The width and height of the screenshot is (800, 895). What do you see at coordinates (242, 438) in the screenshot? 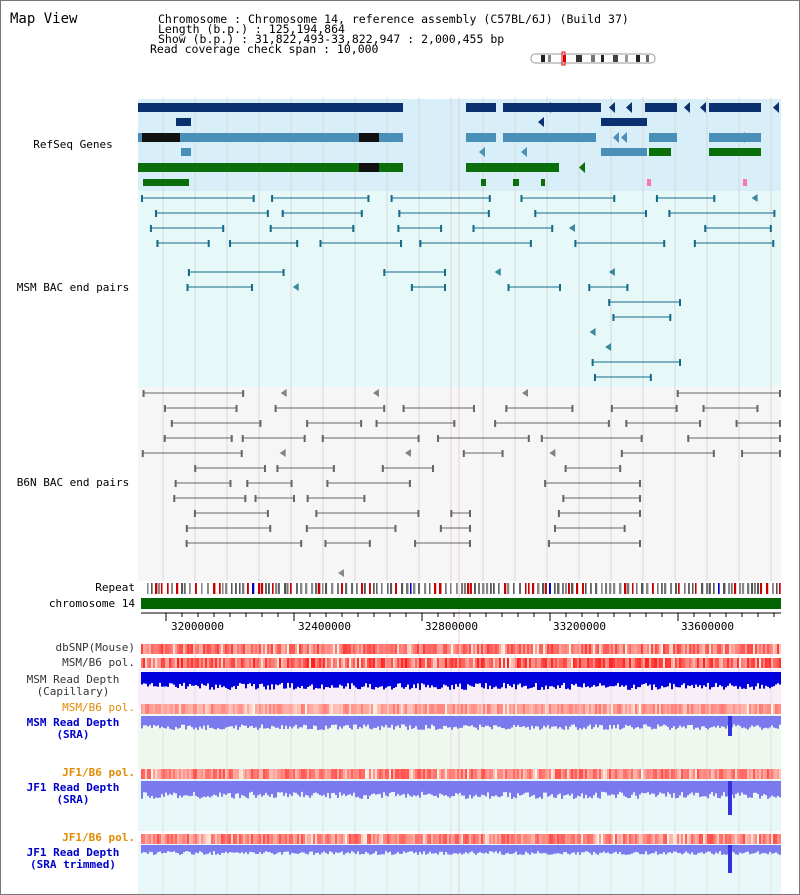
I see `bac-end` at bounding box center [242, 438].